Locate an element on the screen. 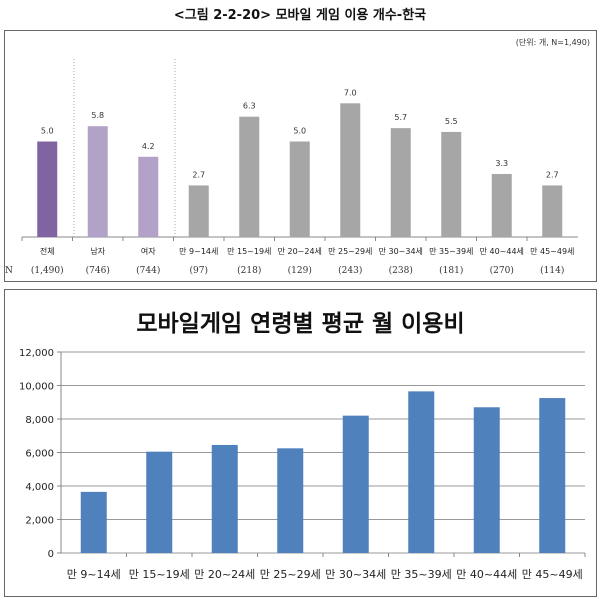 This screenshot has width=600, height=604. n-label: (114) is located at coordinates (552, 270).